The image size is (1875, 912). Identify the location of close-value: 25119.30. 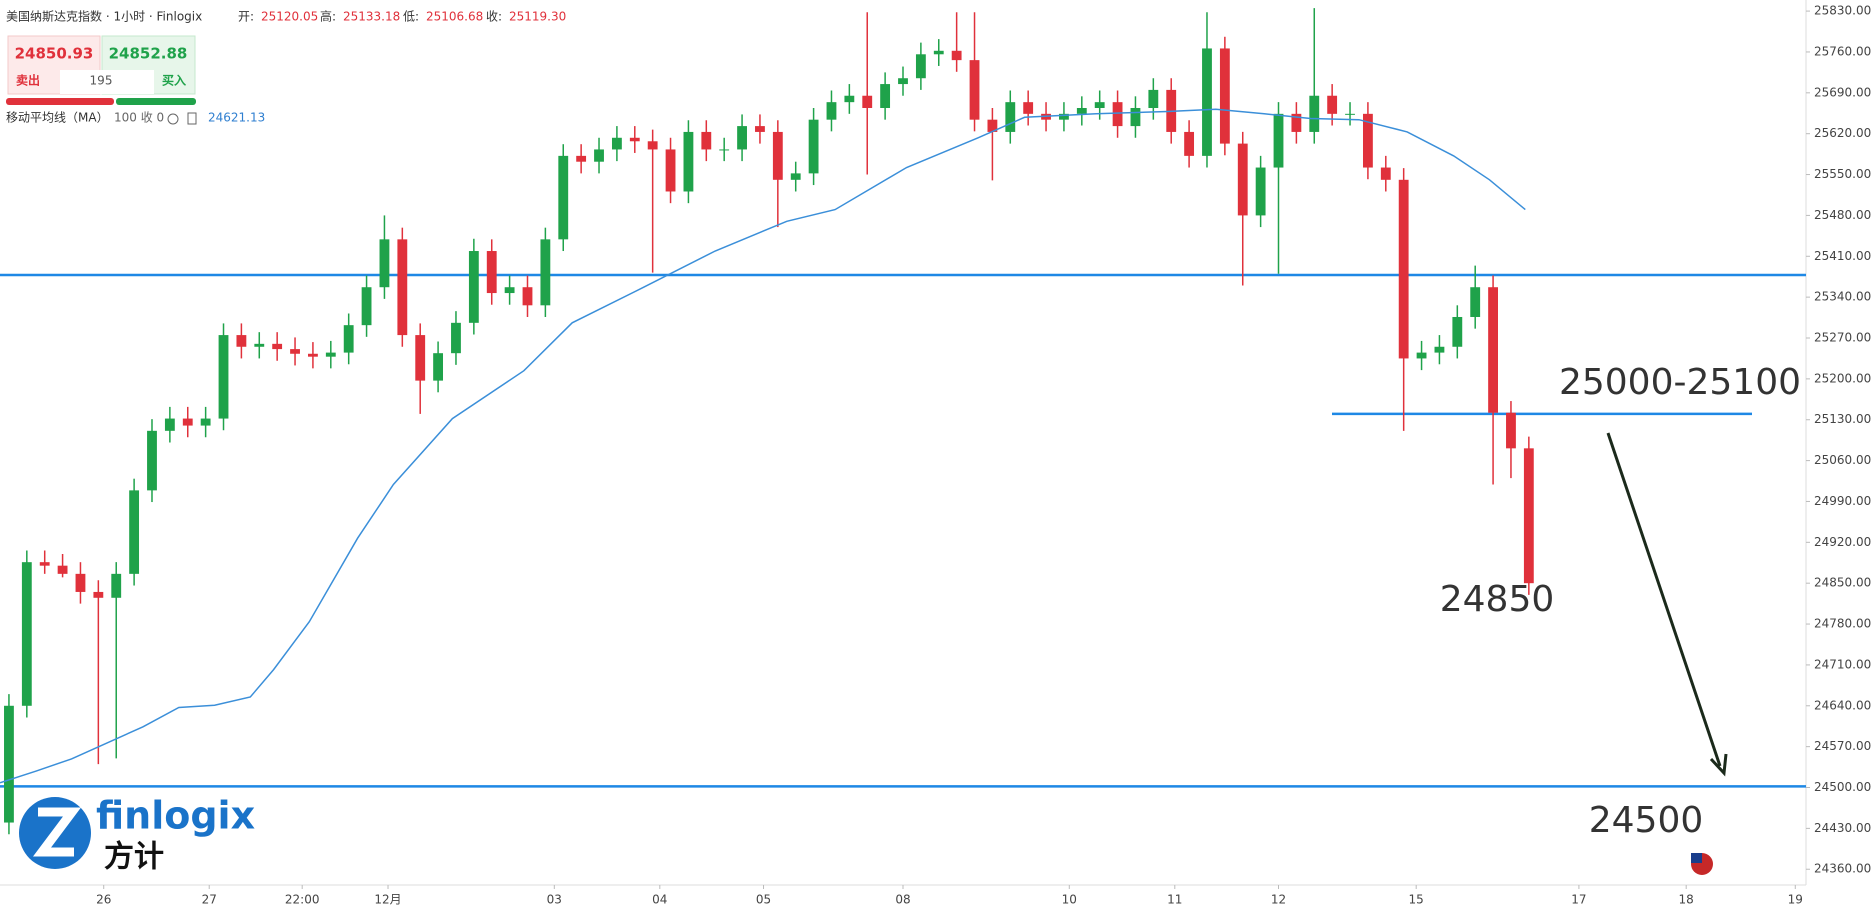
(537, 17).